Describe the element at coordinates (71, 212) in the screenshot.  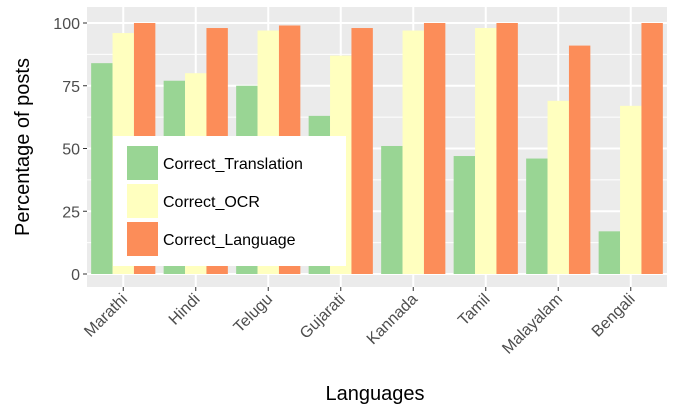
I see `y-tick-label: 25` at that location.